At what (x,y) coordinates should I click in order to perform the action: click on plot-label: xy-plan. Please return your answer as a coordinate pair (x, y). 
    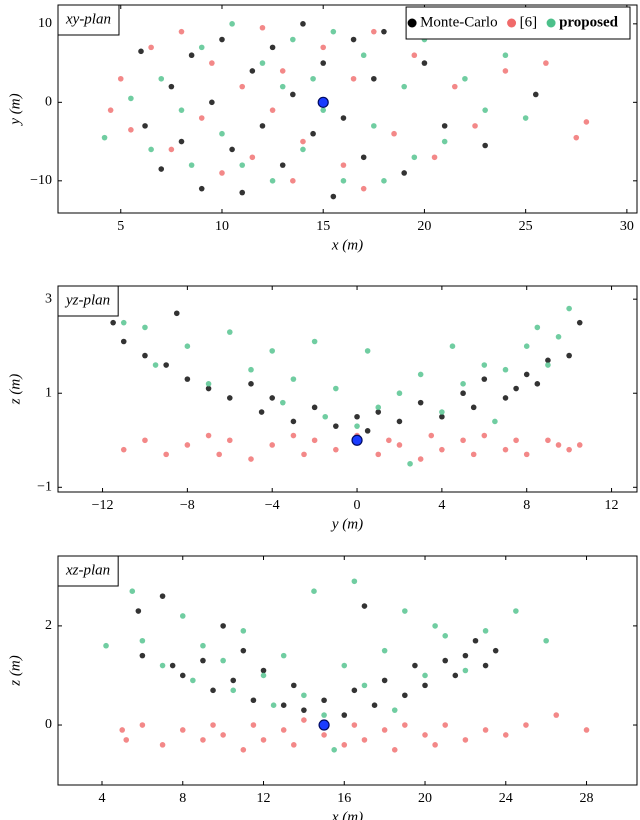
    Looking at the image, I should click on (88, 19).